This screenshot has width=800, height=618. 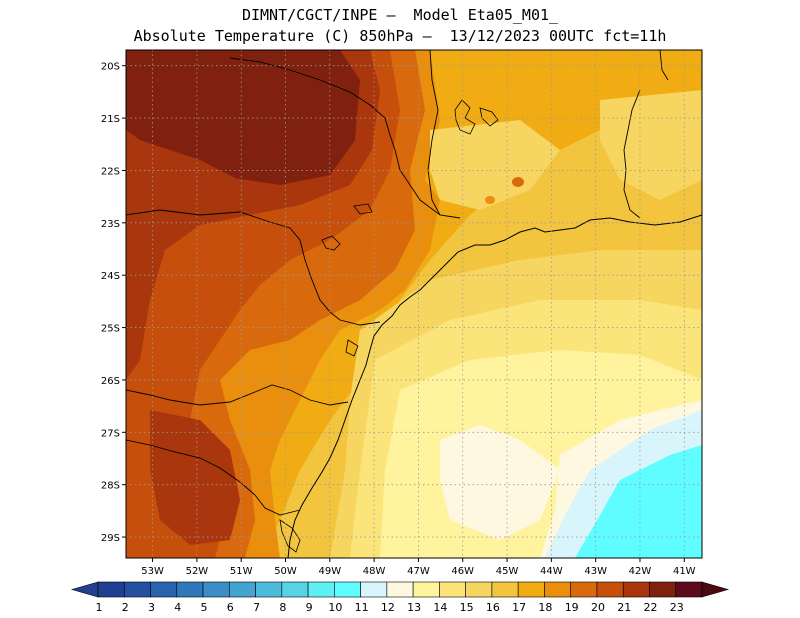 What do you see at coordinates (414, 607) in the screenshot?
I see `colorbar-label: 13` at bounding box center [414, 607].